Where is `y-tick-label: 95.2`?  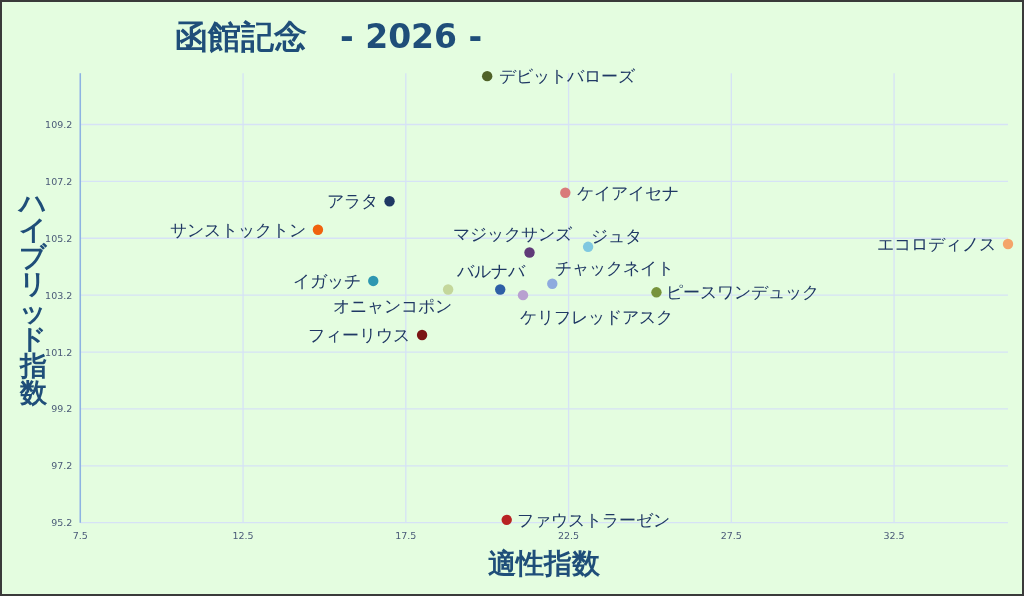
y-tick-label: 95.2 is located at coordinates (62, 523).